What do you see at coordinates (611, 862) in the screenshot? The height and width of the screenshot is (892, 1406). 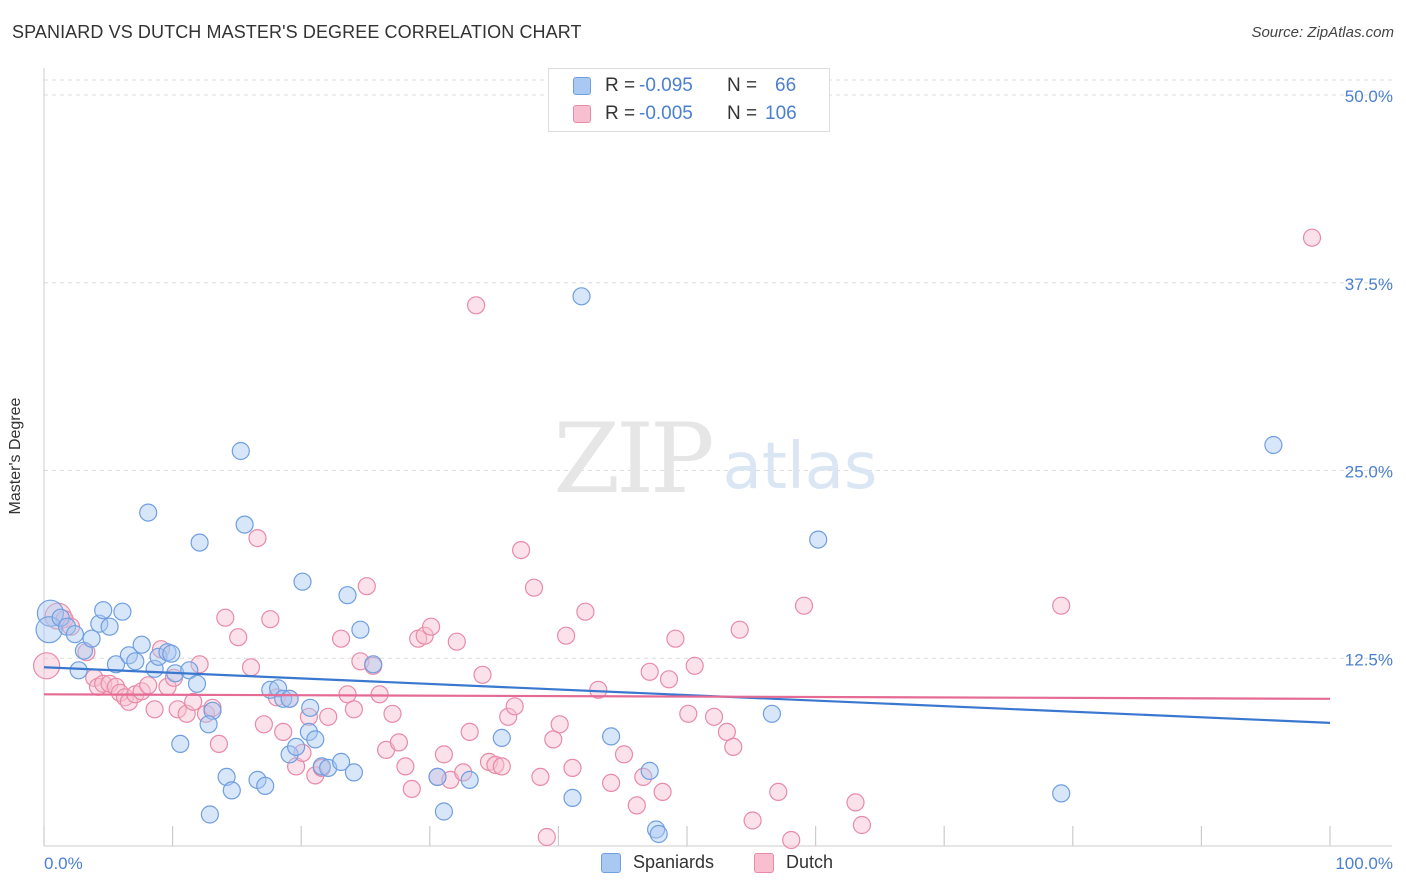 I see `spaniards-legend-swatch` at bounding box center [611, 862].